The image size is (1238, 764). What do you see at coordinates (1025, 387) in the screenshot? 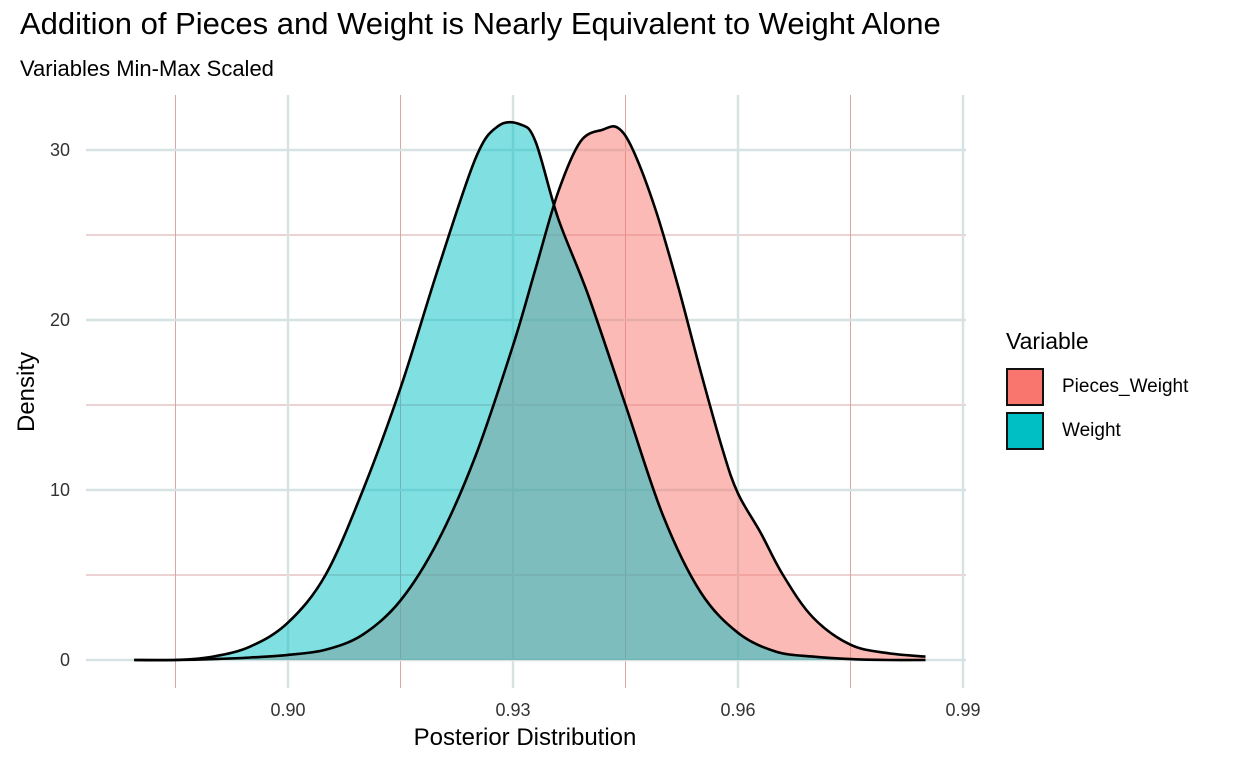
I see `legend-key-pieces-weight` at bounding box center [1025, 387].